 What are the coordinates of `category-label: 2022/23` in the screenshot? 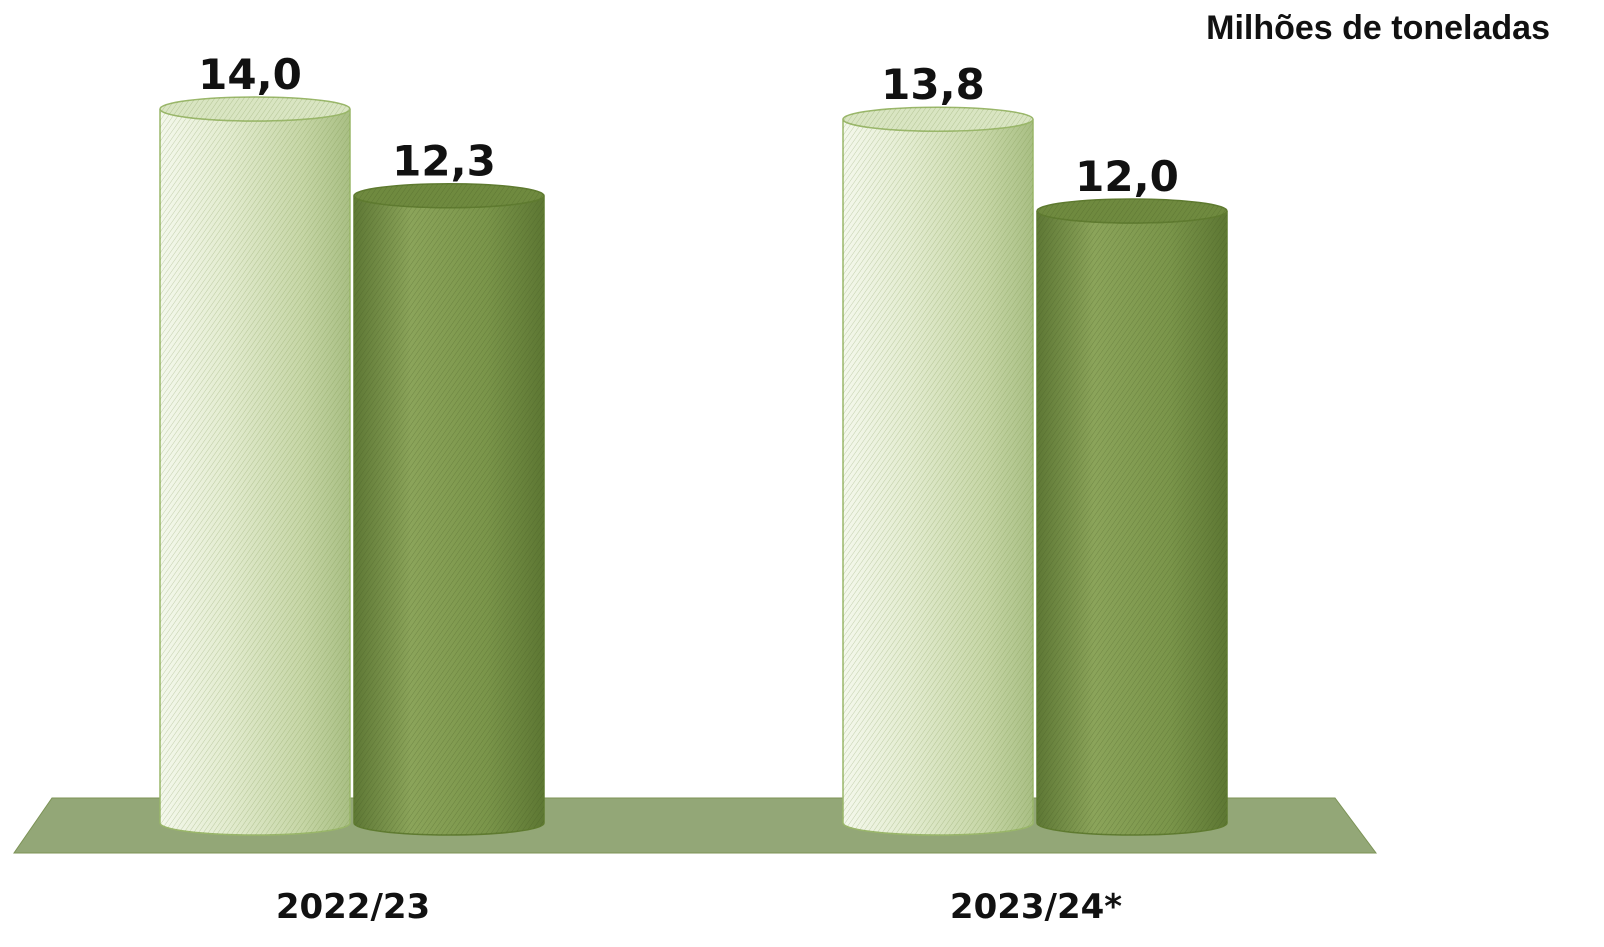 It's located at (353, 907).